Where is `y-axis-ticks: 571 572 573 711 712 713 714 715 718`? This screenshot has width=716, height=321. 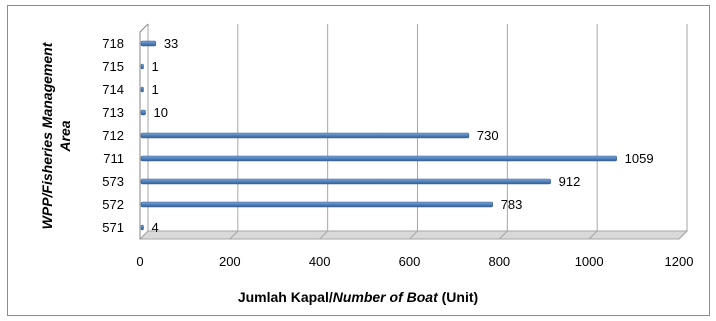 y-axis-ticks: 571 572 573 711 712 713 714 715 718 is located at coordinates (113, 135).